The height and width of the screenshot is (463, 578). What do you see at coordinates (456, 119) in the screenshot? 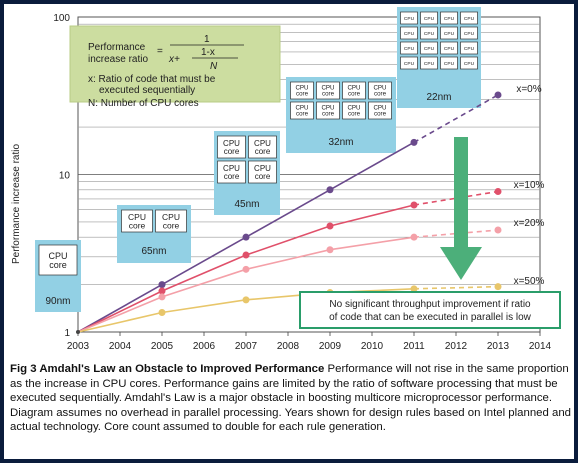
I see `series-line-projection` at bounding box center [456, 119].